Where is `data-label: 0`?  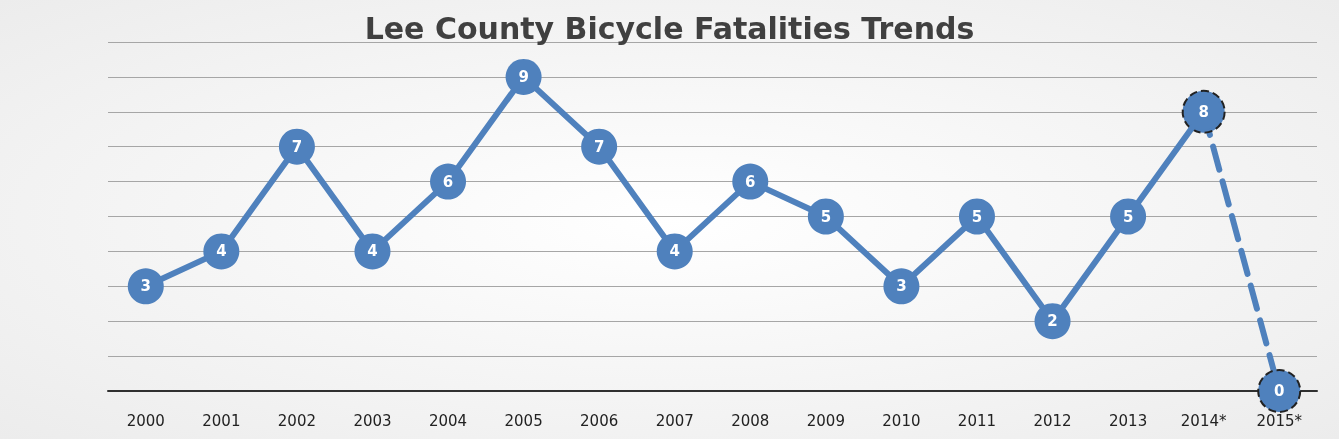 data-label: 0 is located at coordinates (1279, 391).